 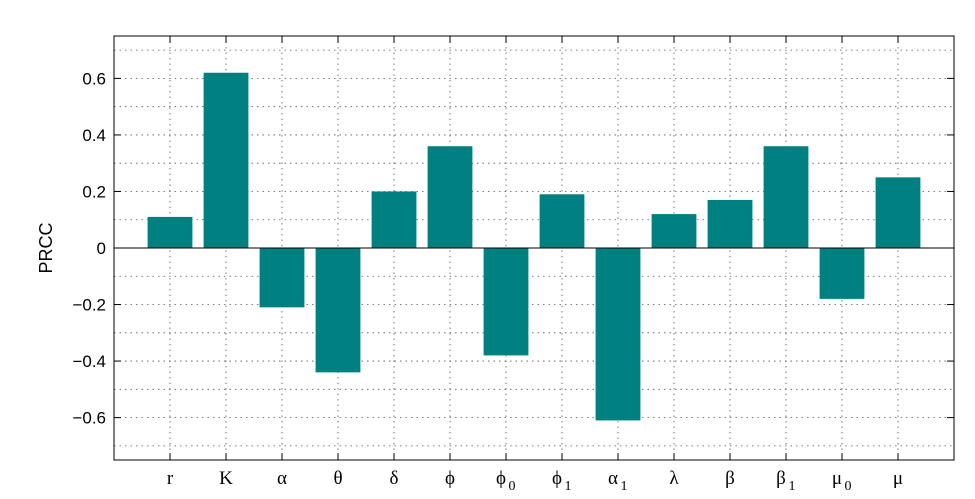 What do you see at coordinates (94, 191) in the screenshot?
I see `y-tick-label: 0.2` at bounding box center [94, 191].